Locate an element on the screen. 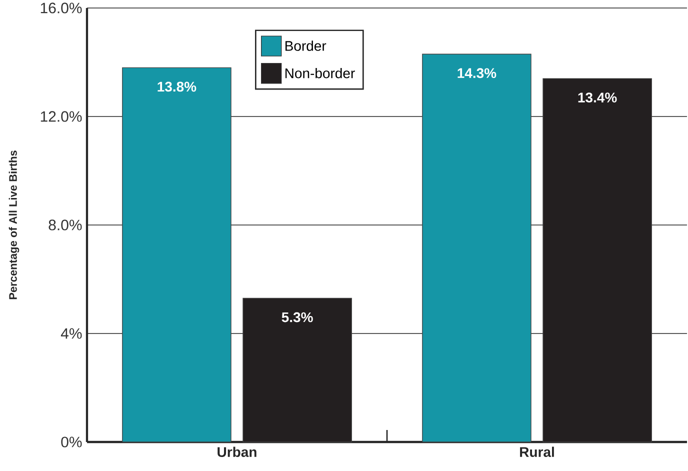 This screenshot has height=471, width=688. data-label: 13.4% is located at coordinates (597, 97).